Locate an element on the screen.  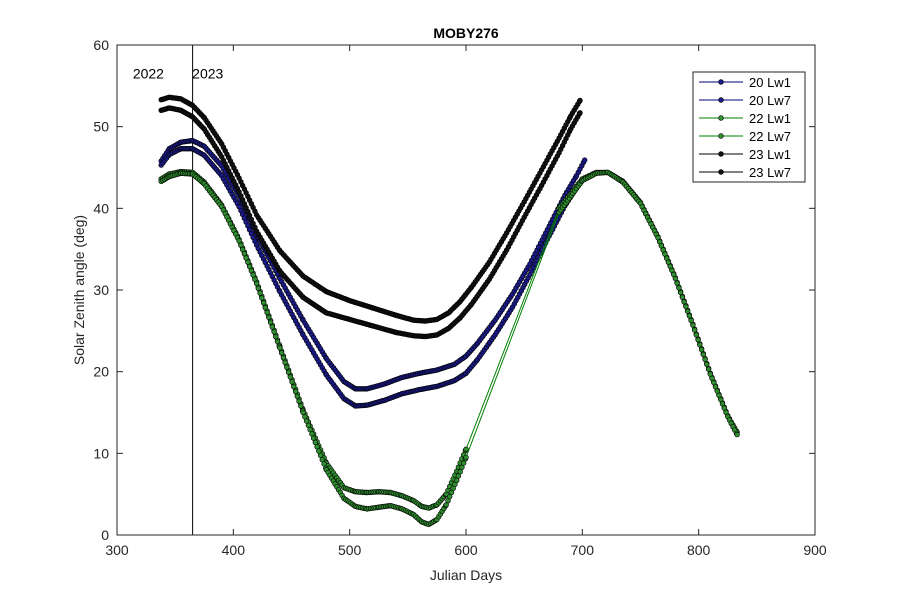
x-tick-label: 500 is located at coordinates (350, 550).